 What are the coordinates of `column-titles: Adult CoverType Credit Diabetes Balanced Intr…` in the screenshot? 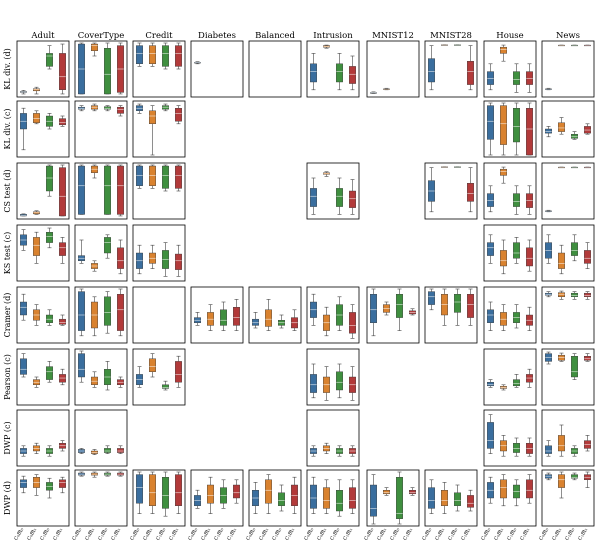 It's located at (305, 36).